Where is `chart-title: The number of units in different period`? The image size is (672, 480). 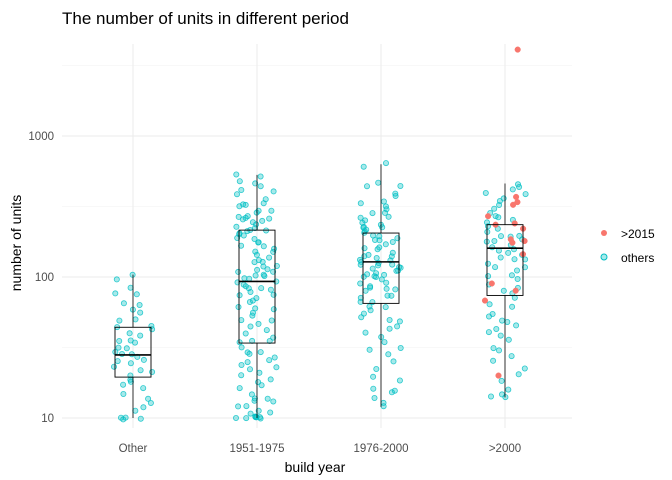 chart-title: The number of units in different period is located at coordinates (205, 18).